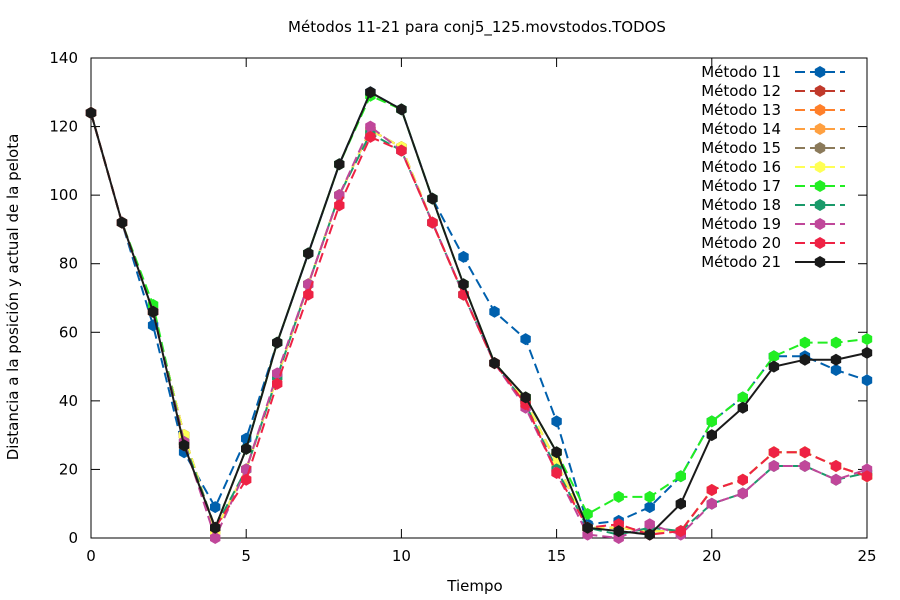 The width and height of the screenshot is (900, 600). I want to click on y-tick-label: 0, so click(73, 538).